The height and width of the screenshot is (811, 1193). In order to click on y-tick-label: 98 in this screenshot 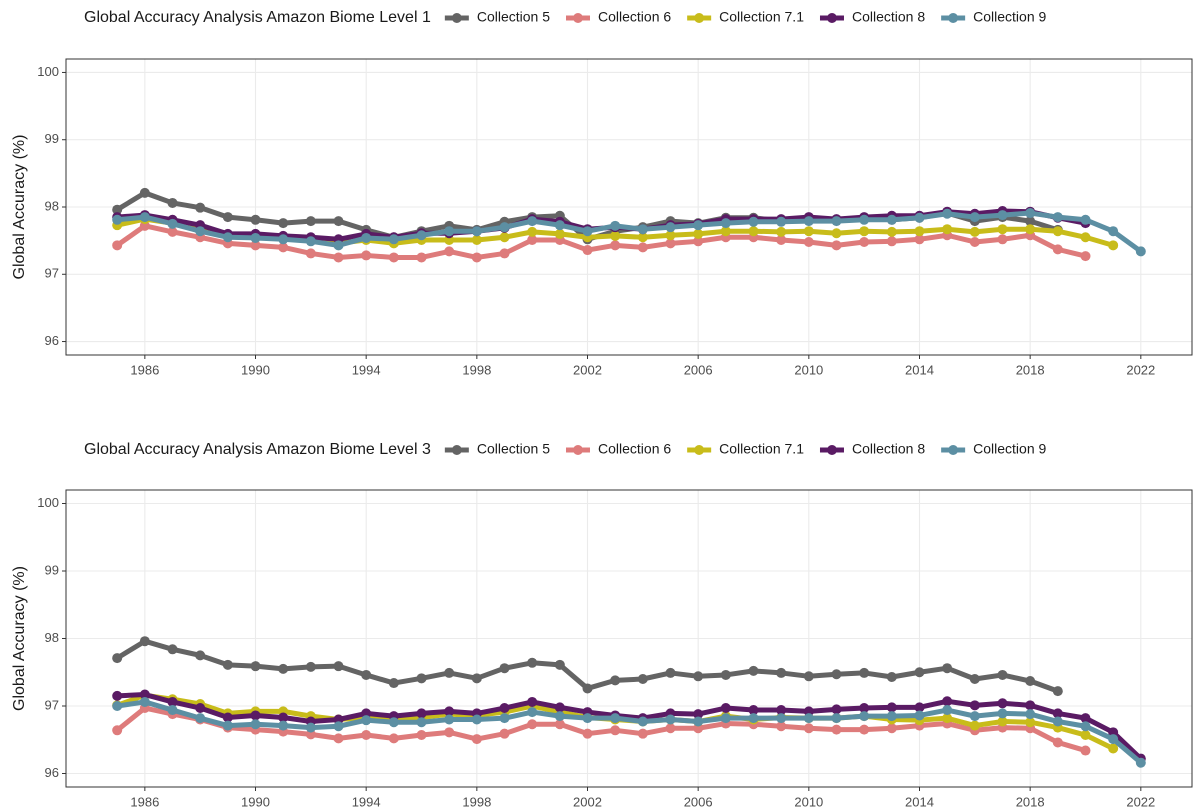, I will do `click(52, 205)`.